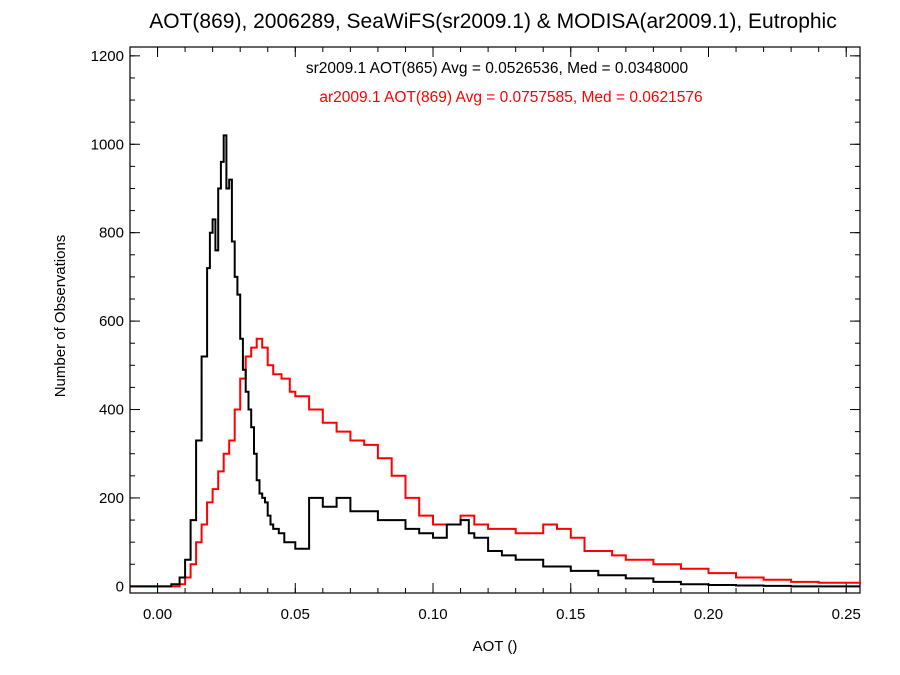  What do you see at coordinates (111, 498) in the screenshot?
I see `y-tick-label: 200` at bounding box center [111, 498].